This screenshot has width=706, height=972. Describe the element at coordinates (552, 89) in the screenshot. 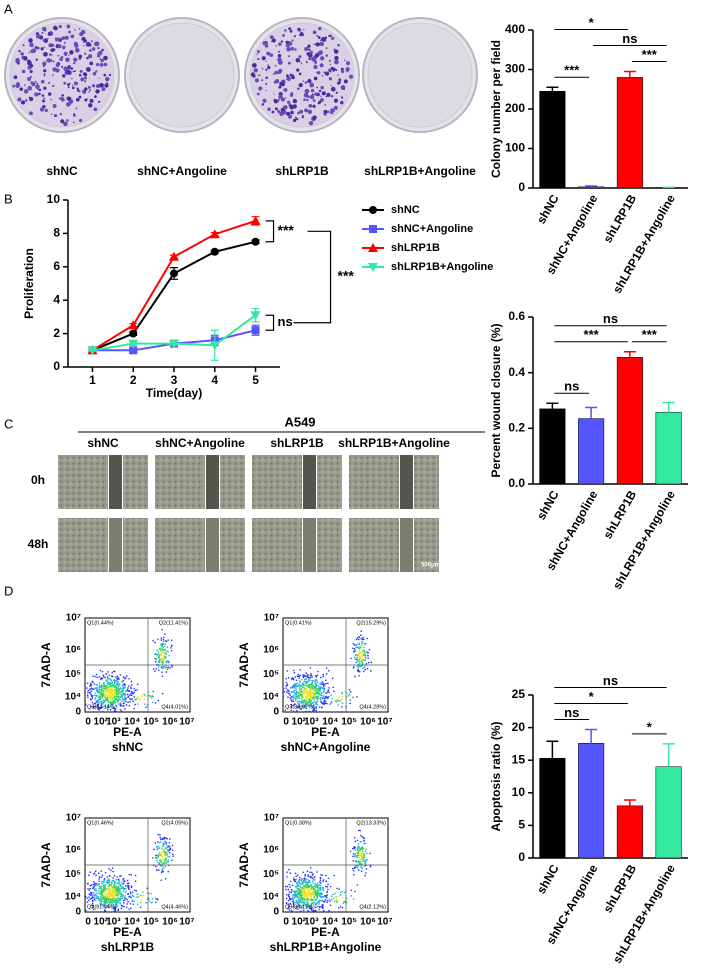

I see `error-bar` at that location.